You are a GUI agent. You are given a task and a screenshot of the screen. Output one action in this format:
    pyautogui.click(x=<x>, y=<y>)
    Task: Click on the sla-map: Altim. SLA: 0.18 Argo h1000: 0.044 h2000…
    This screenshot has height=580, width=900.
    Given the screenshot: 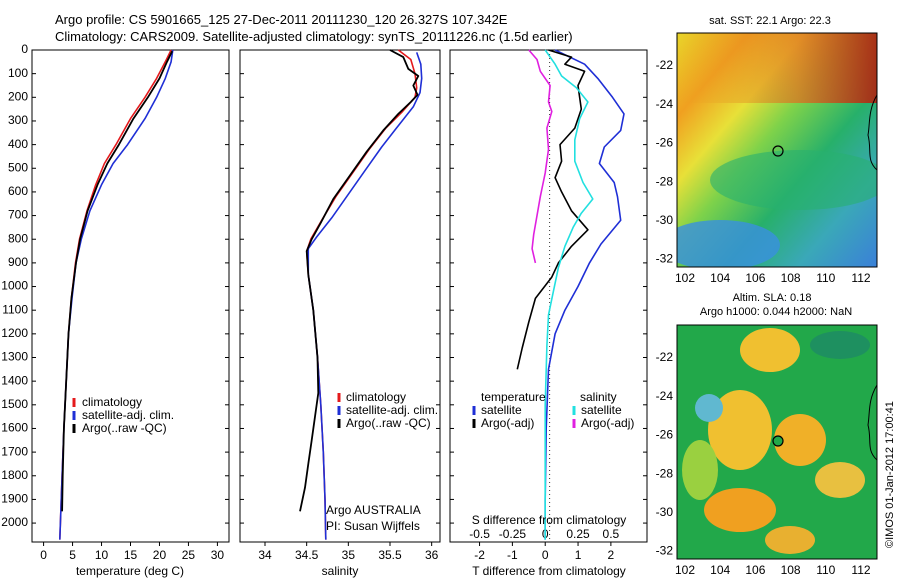 What is the action you would take?
    pyautogui.click(x=767, y=434)
    